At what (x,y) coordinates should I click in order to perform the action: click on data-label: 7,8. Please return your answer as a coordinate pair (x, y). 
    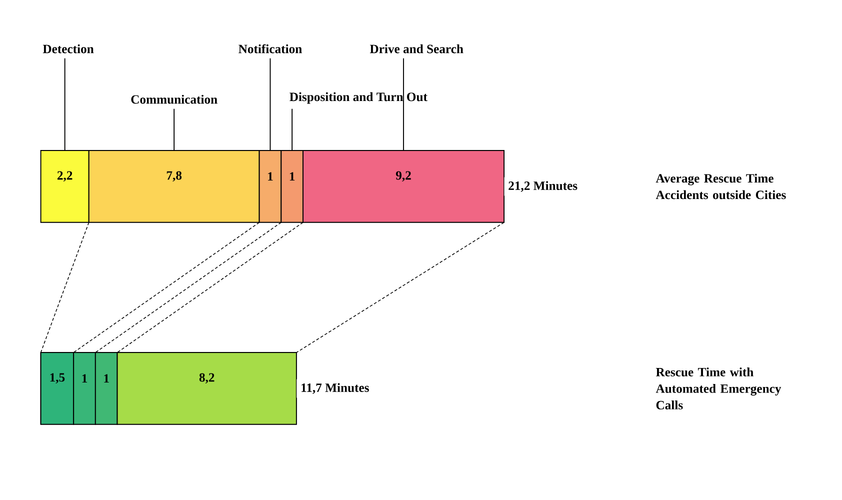
    Looking at the image, I should click on (174, 176).